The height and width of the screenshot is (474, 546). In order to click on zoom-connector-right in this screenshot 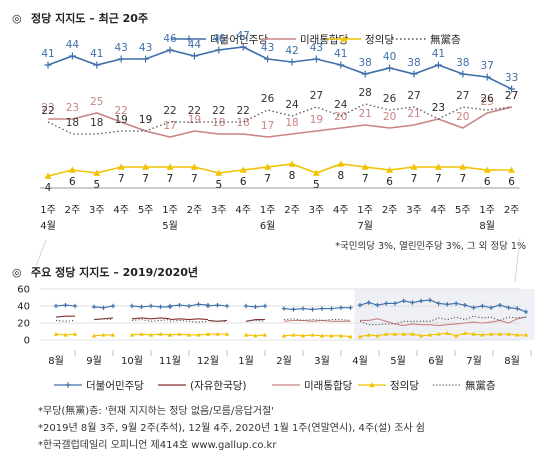, I will do `click(517, 260)`.